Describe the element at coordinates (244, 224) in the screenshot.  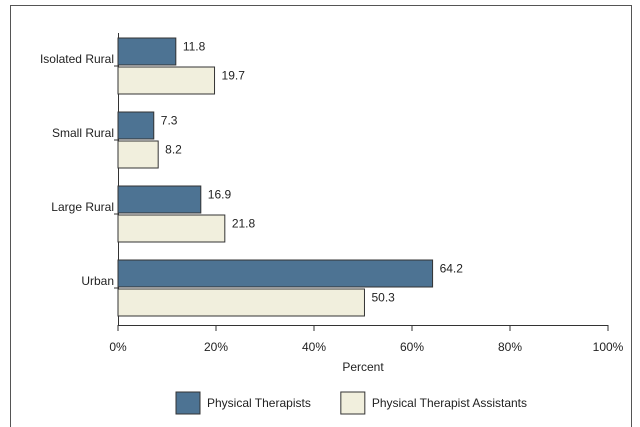
I see `value-label: 21.8` at that location.